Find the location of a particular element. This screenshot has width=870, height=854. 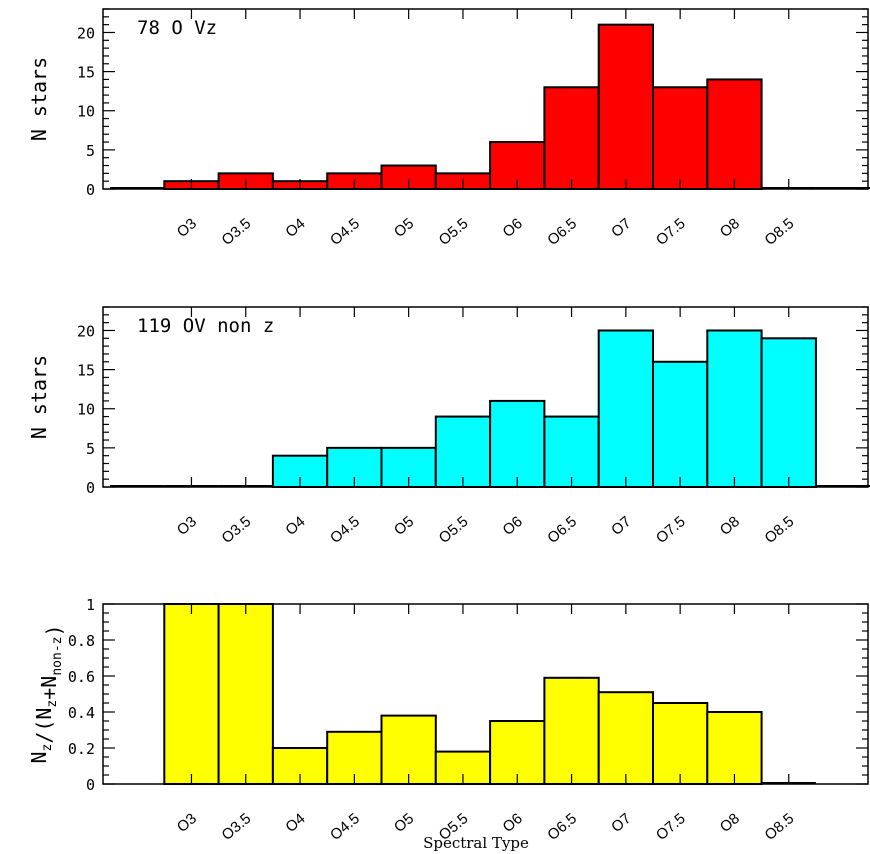

panel-annotation: 78 O Vz is located at coordinates (177, 28).